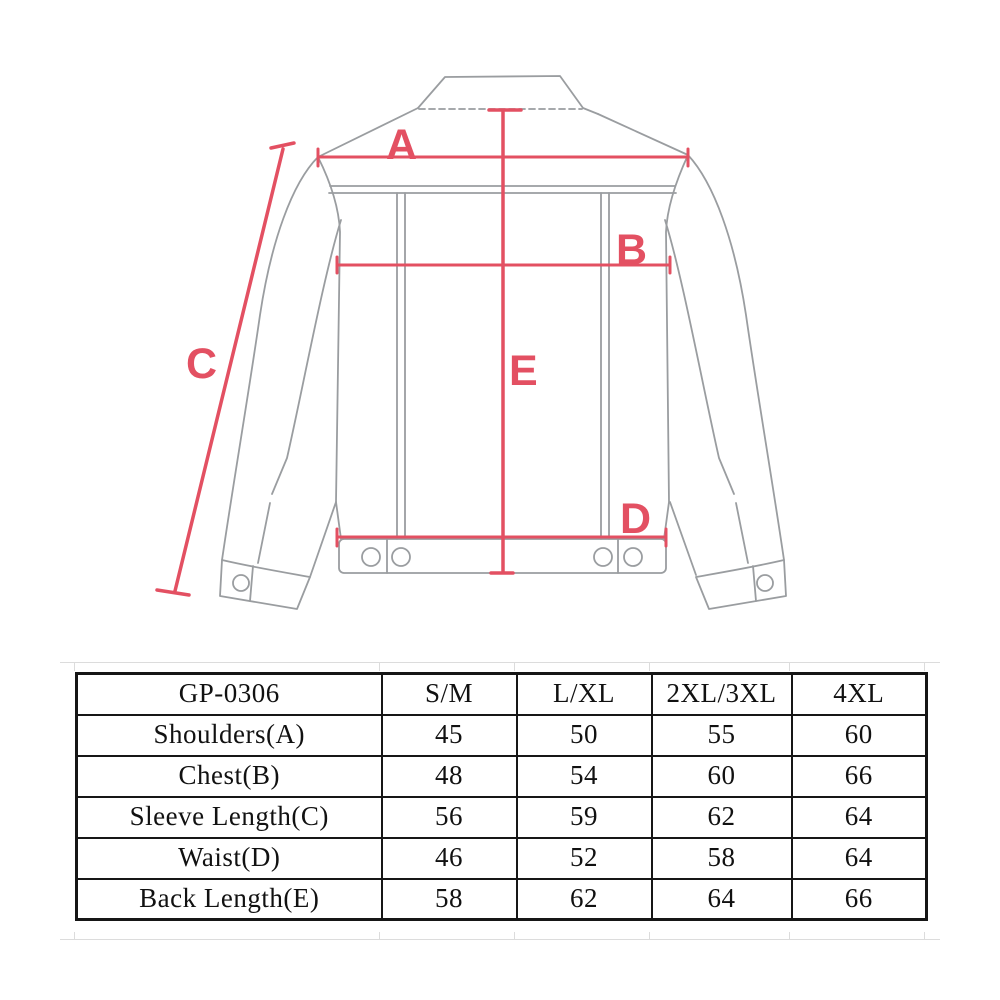 This screenshot has height=1000, width=1000. What do you see at coordinates (636, 519) in the screenshot?
I see `measure-label-waist: D` at bounding box center [636, 519].